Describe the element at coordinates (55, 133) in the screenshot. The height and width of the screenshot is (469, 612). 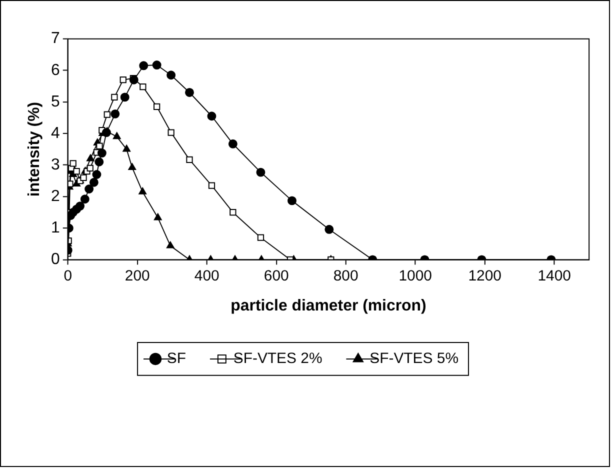
I see `y-tick-label: 4` at that location.